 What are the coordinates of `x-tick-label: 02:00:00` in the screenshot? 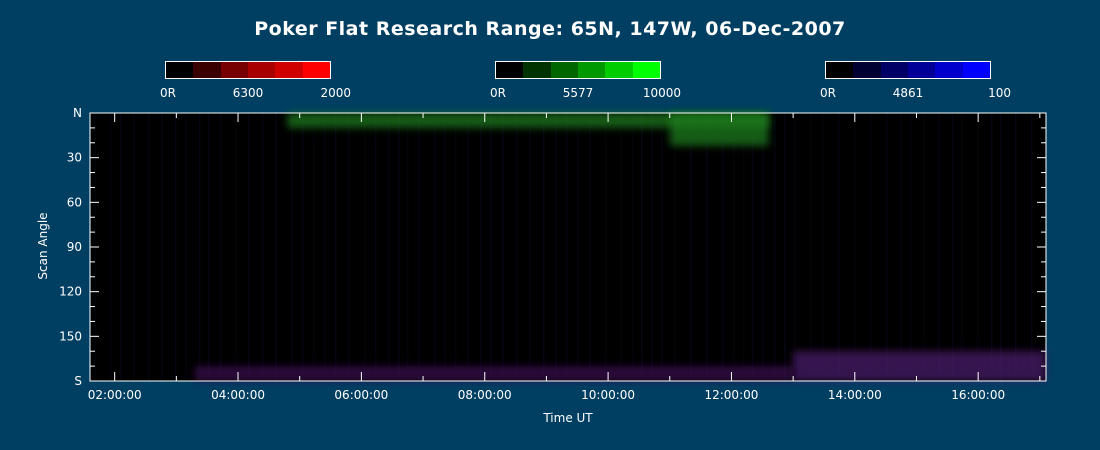 It's located at (115, 395).